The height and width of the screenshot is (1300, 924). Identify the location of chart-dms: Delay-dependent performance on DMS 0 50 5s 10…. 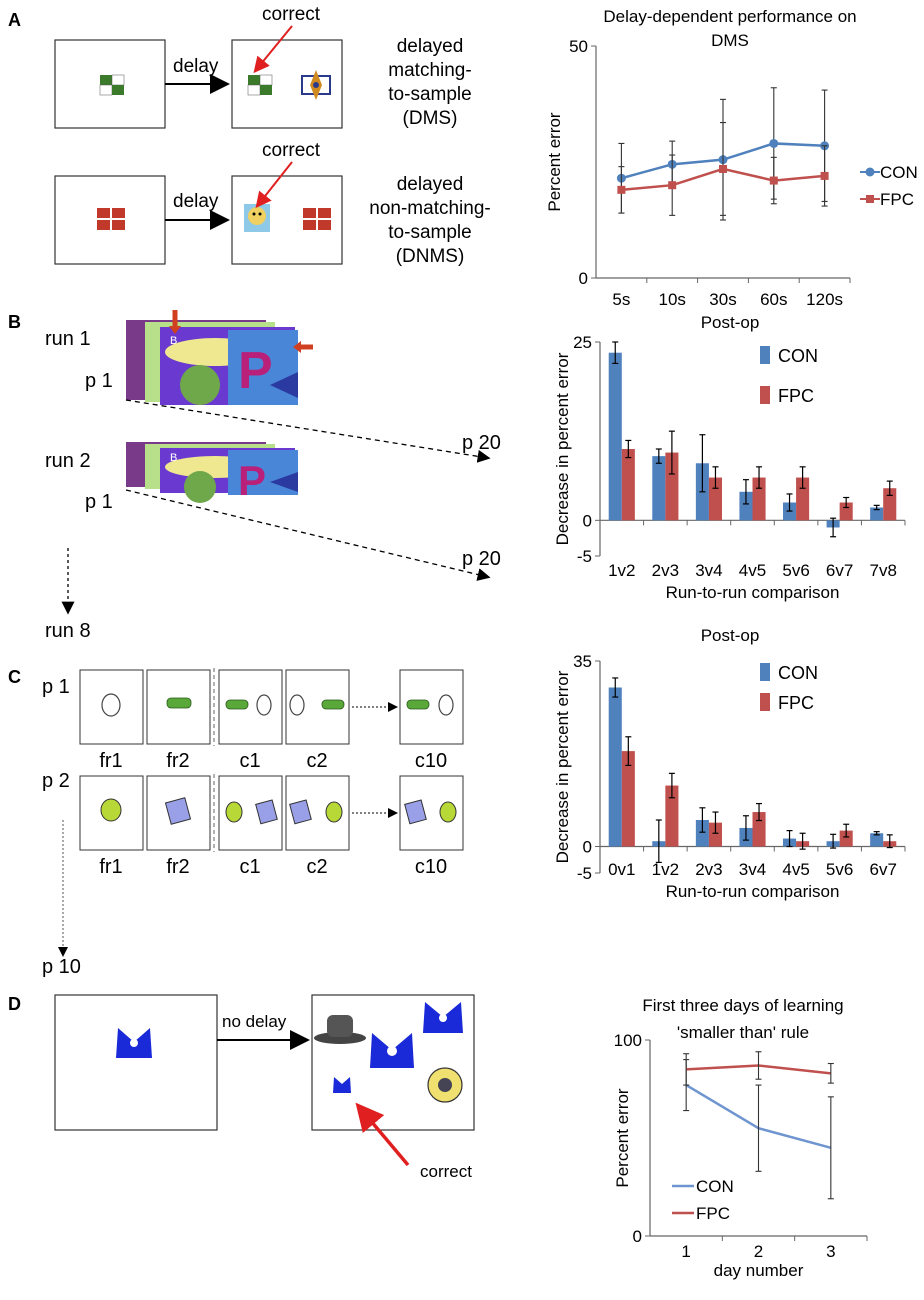
(731, 158).